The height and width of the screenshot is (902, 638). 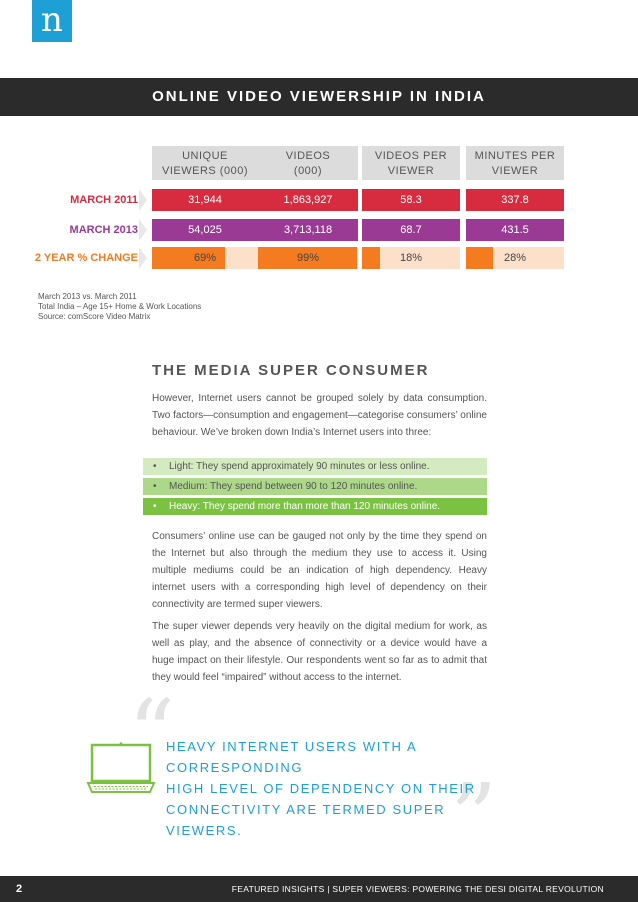 I want to click on change-value: 69%, so click(x=205, y=258).